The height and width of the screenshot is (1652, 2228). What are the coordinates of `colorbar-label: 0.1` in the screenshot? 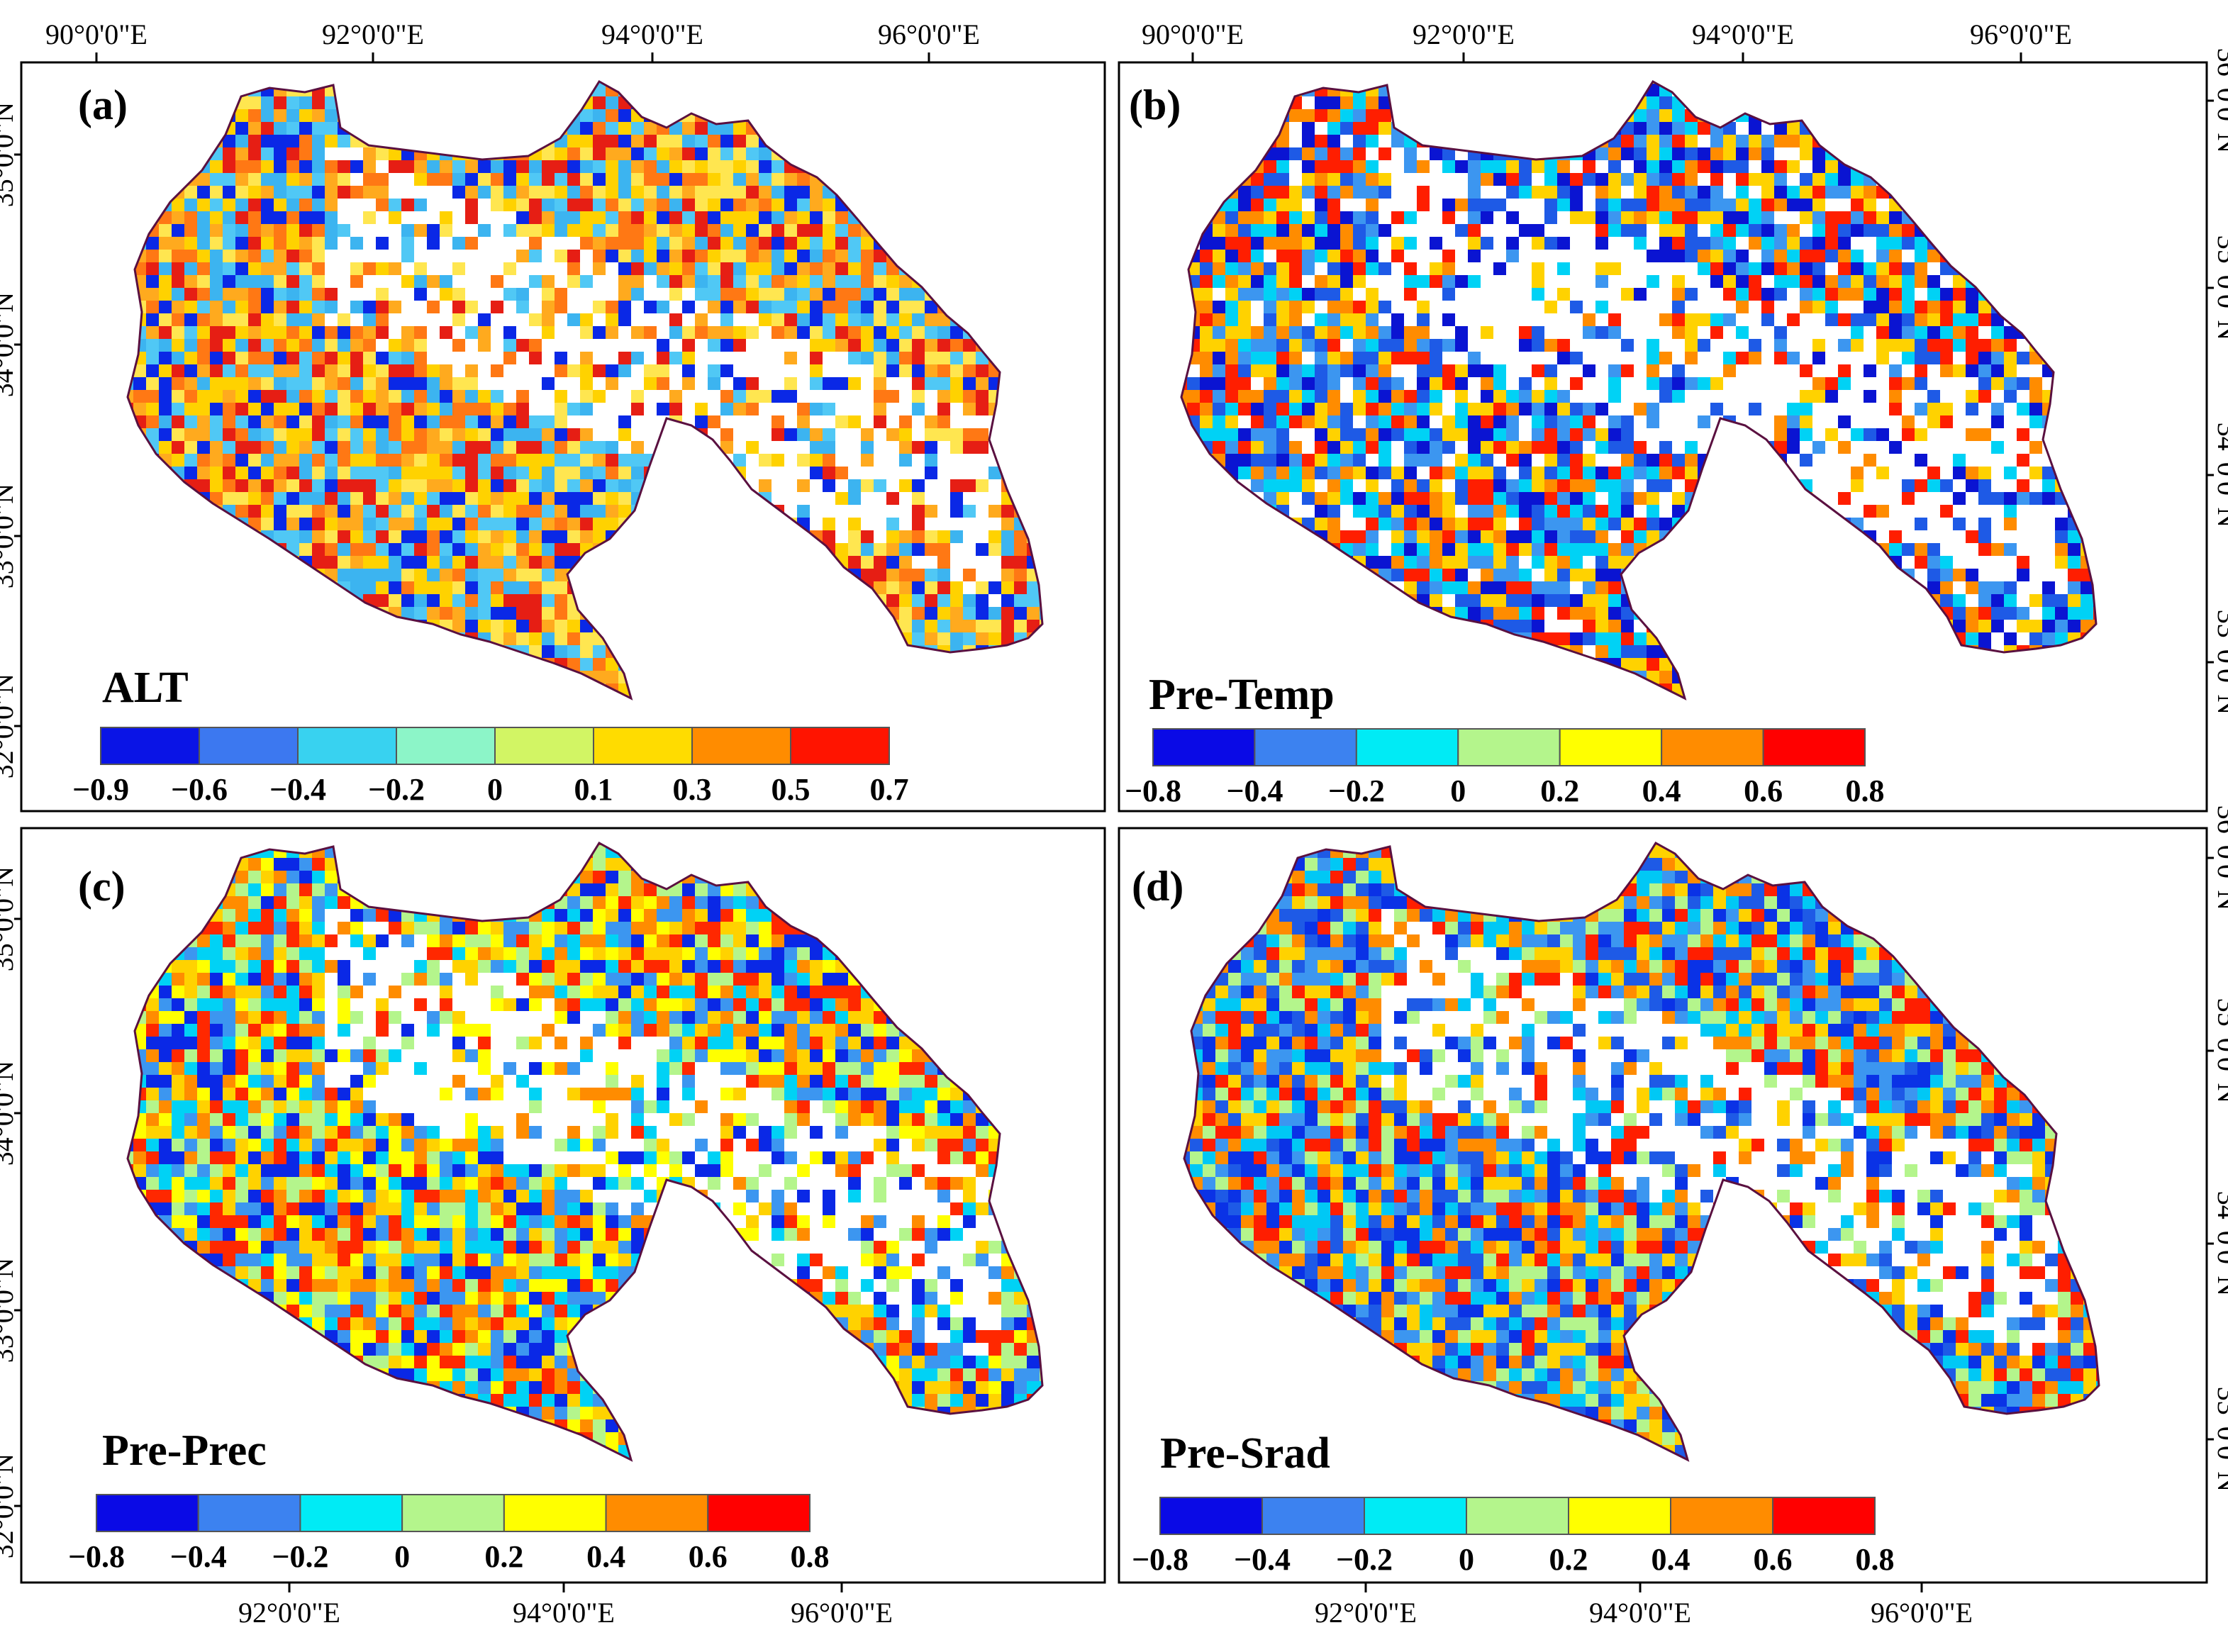 It's located at (593, 790).